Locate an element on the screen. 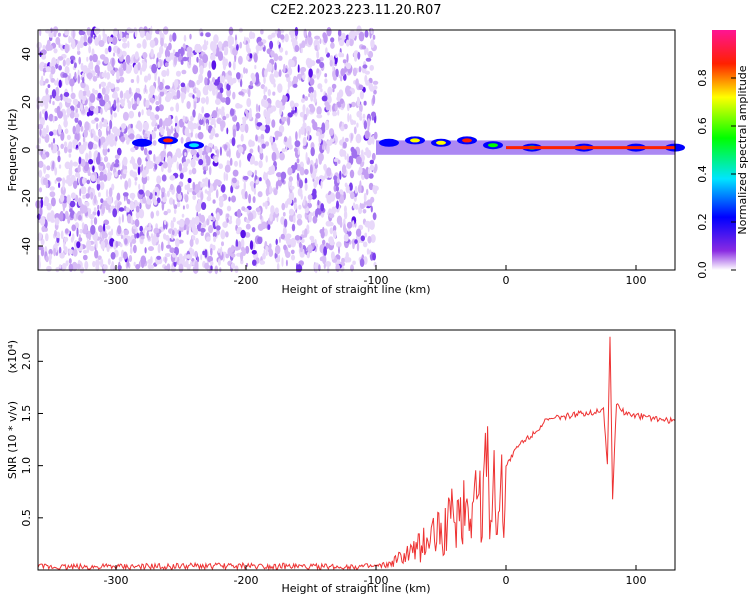 This screenshot has height=600, width=750. x-tick-label: -300 is located at coordinates (116, 580).